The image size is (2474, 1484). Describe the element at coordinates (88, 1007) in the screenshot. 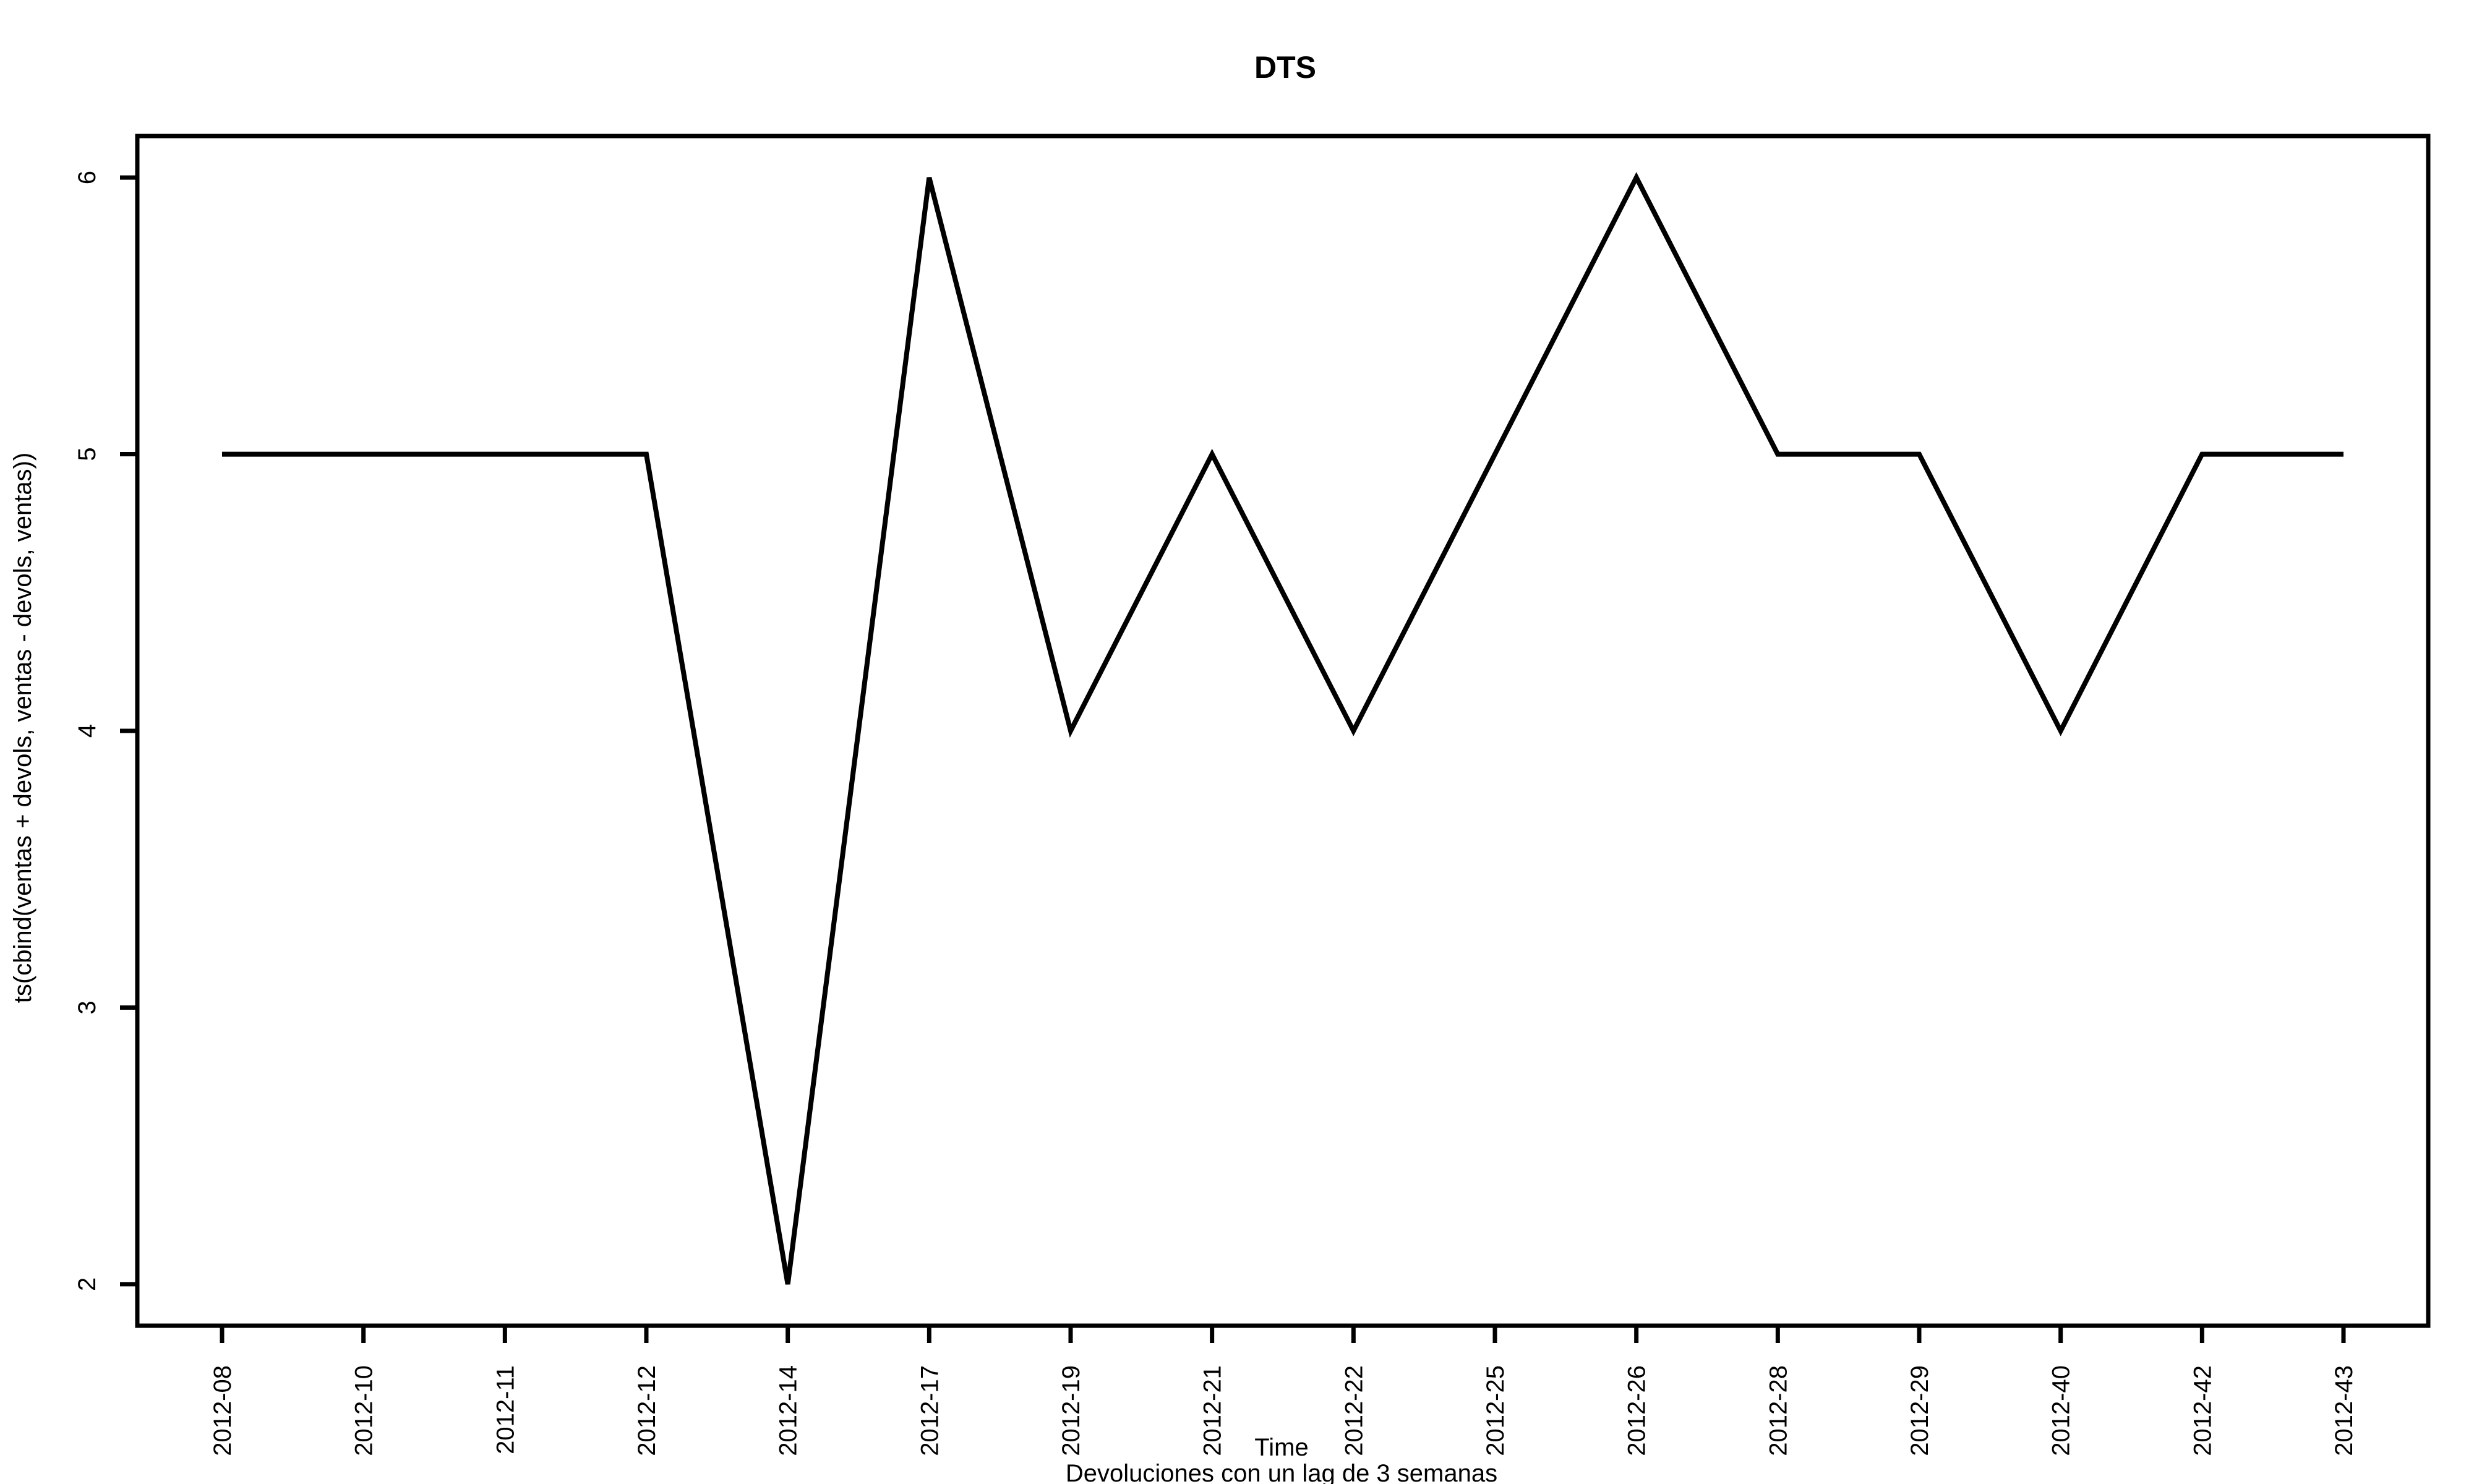

I see `y-tick-label: 3` at that location.